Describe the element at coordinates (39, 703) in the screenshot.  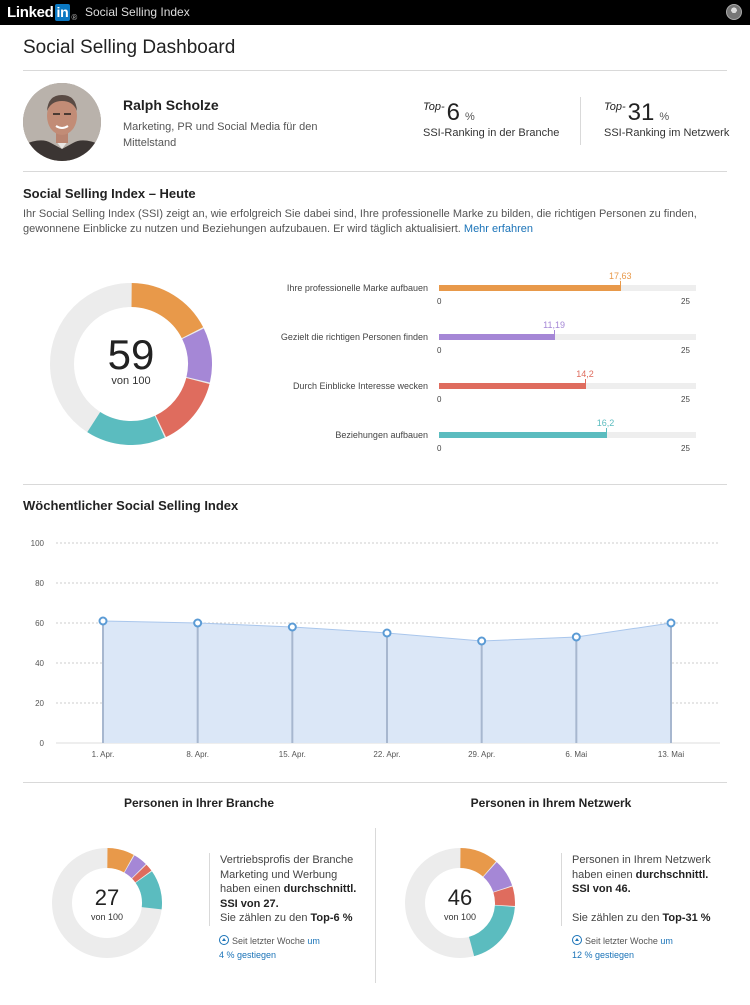
I see `y-tick-label: 20` at that location.